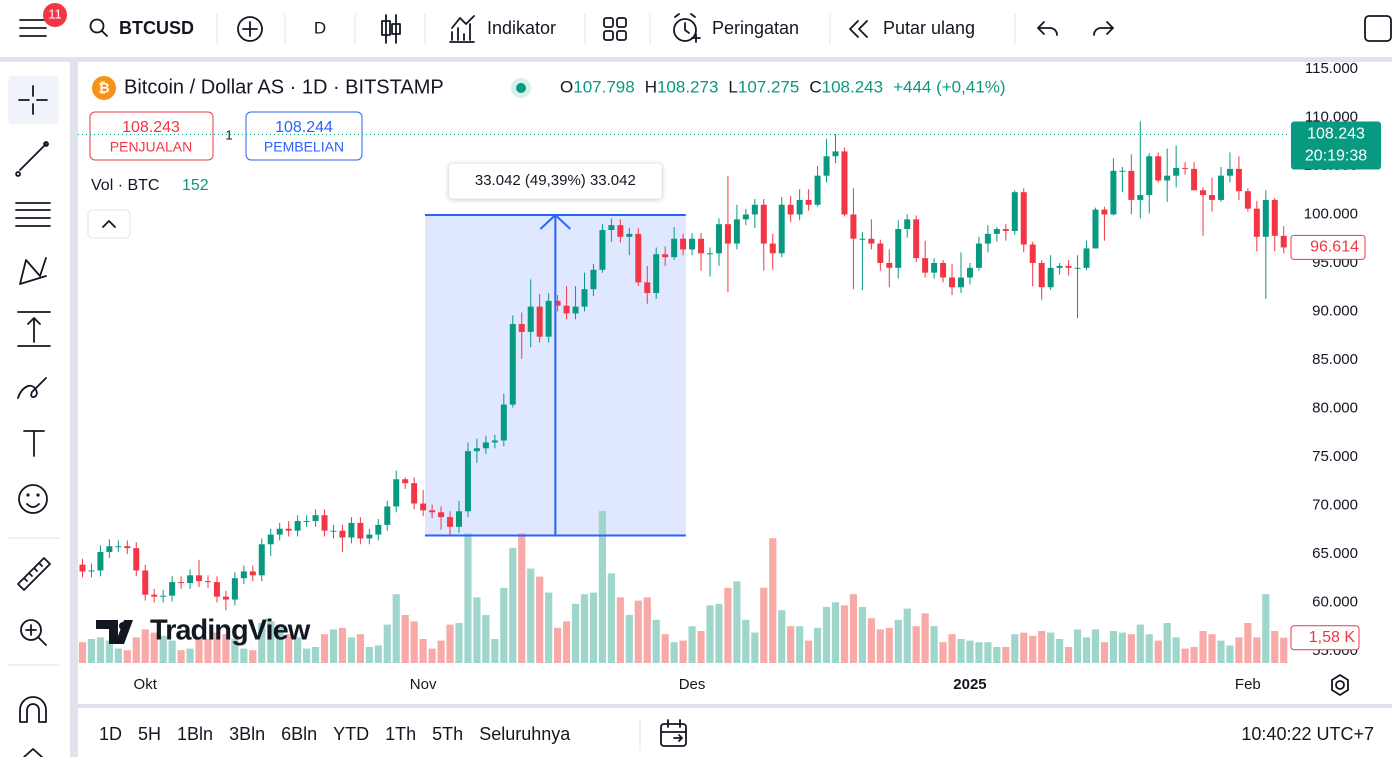  What do you see at coordinates (151, 136) in the screenshot?
I see `sell-button` at bounding box center [151, 136].